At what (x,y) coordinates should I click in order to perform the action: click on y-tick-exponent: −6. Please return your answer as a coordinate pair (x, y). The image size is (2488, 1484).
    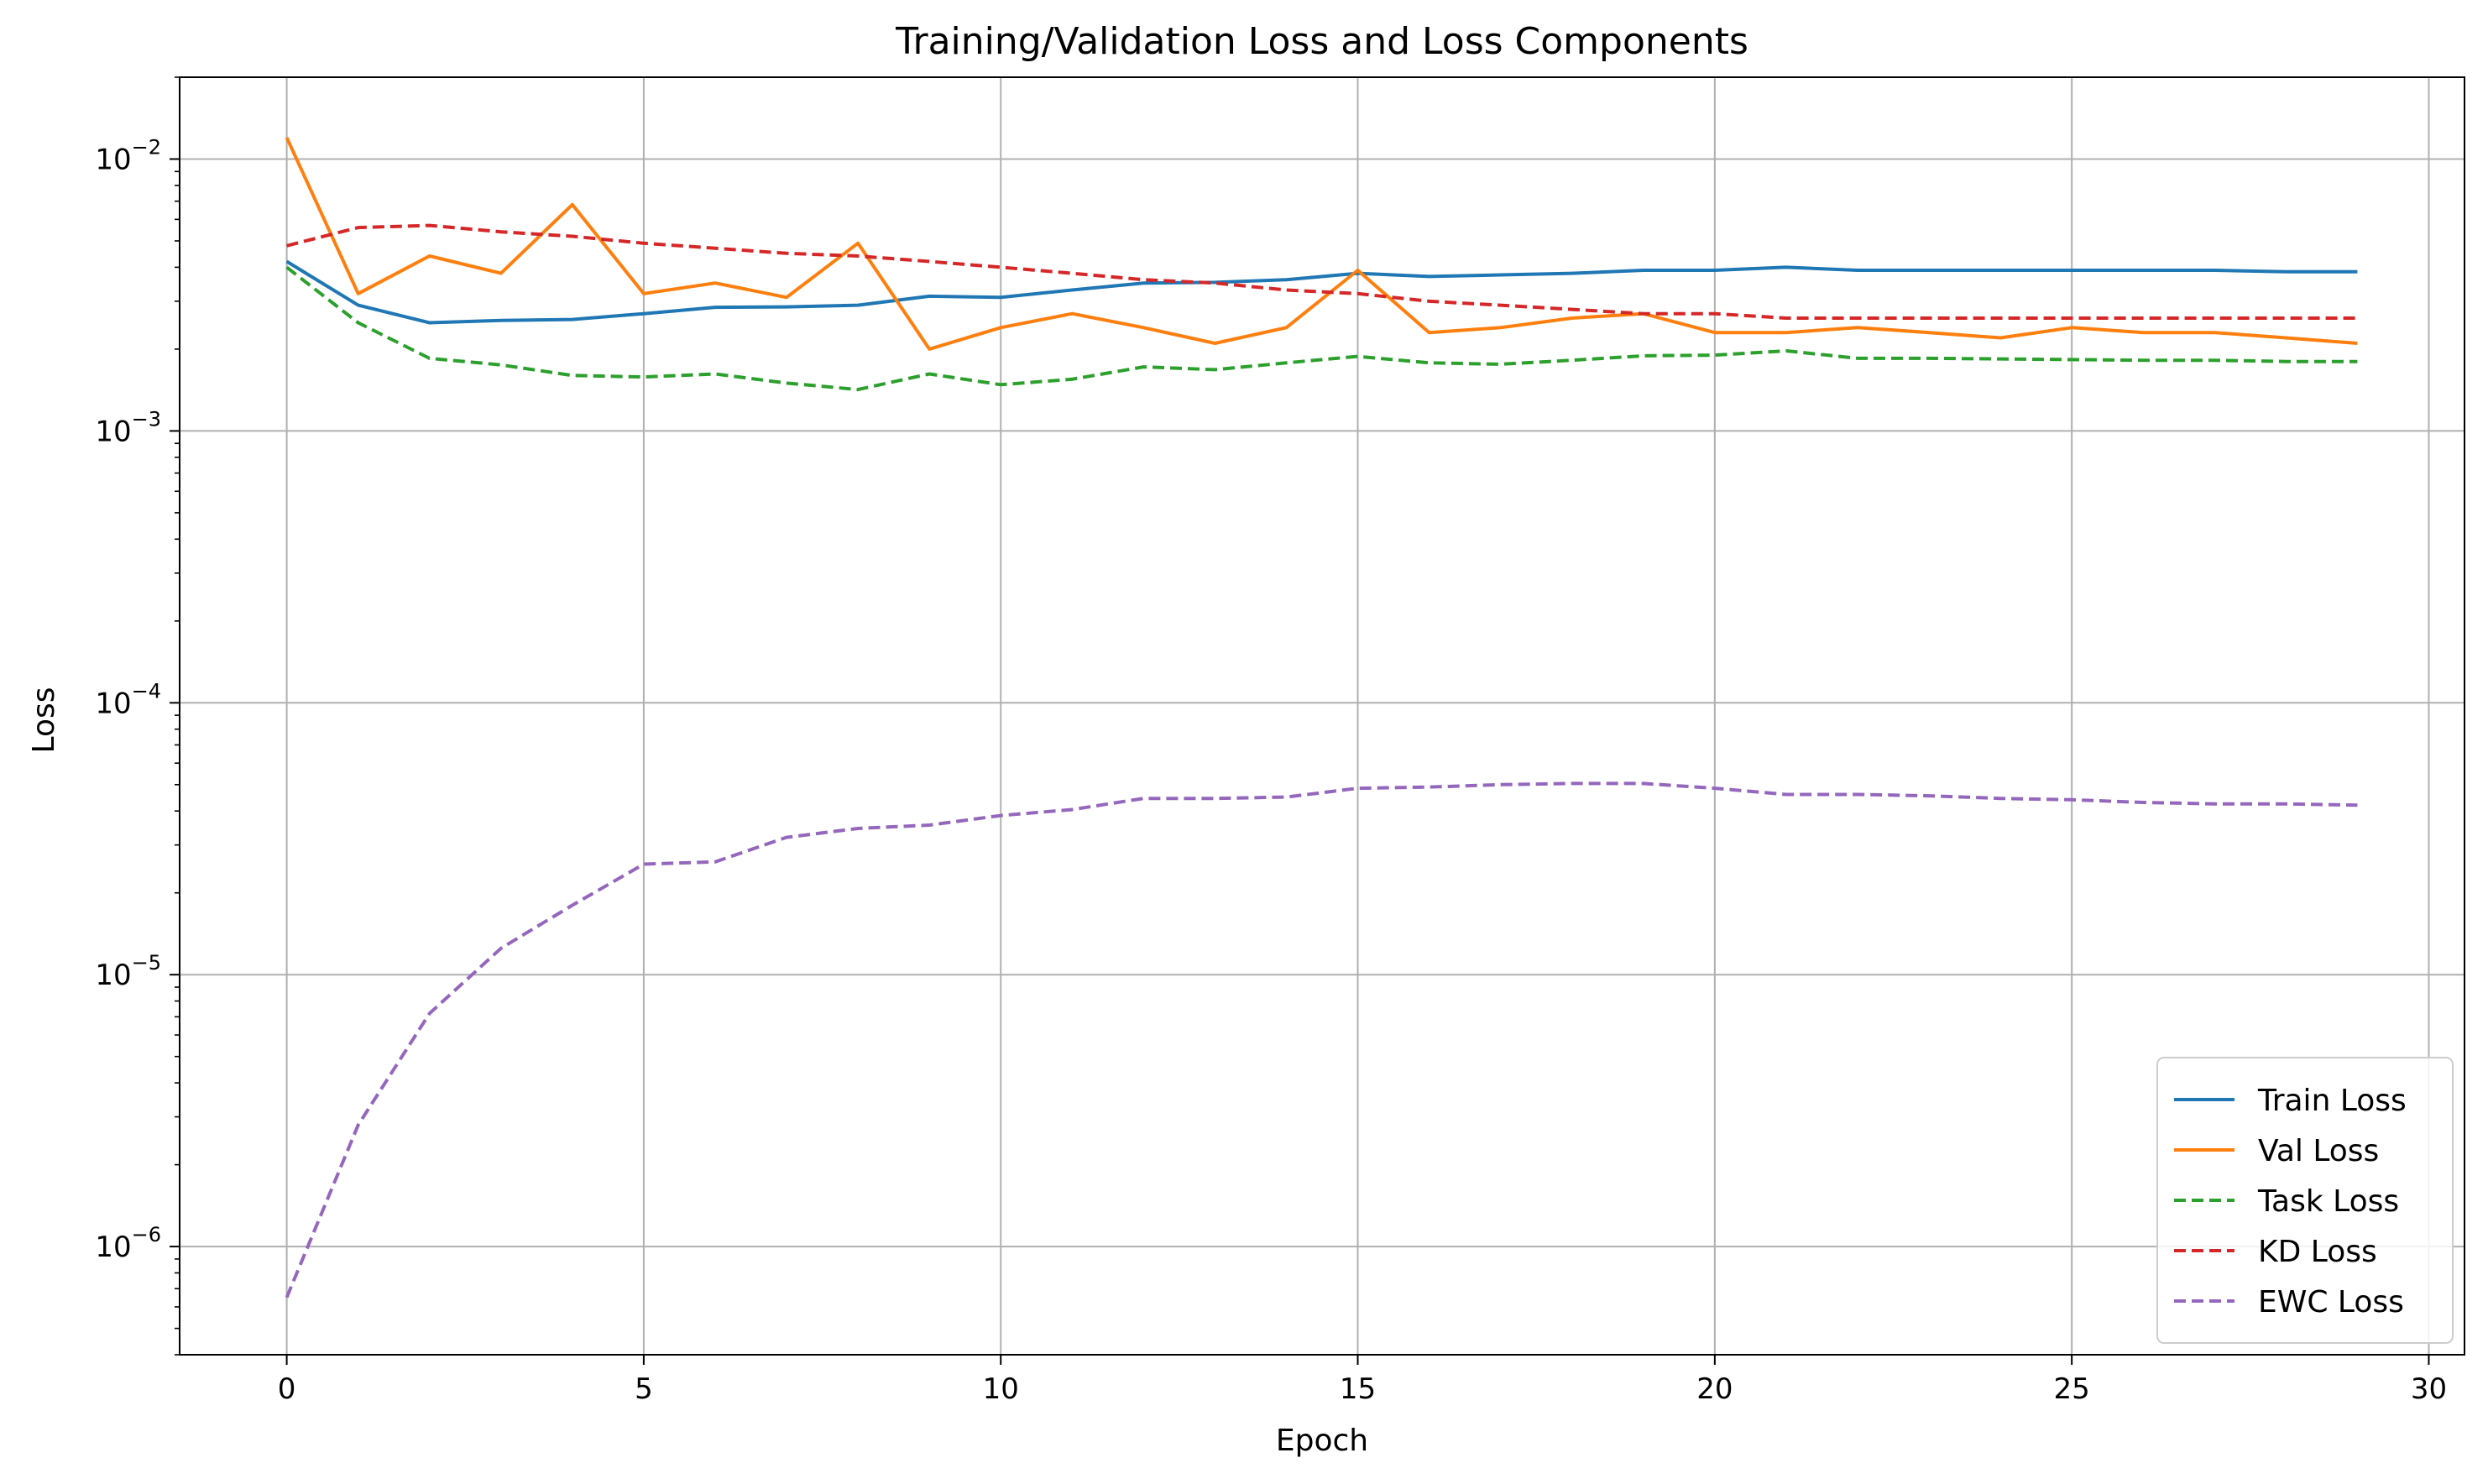
    Looking at the image, I should click on (146, 1234).